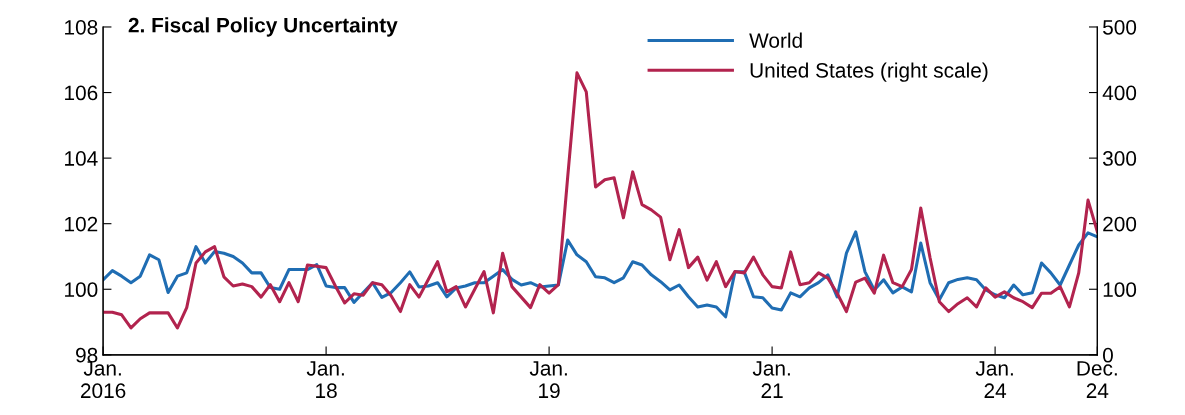  I want to click on y-tick-label: 104, so click(81, 158).